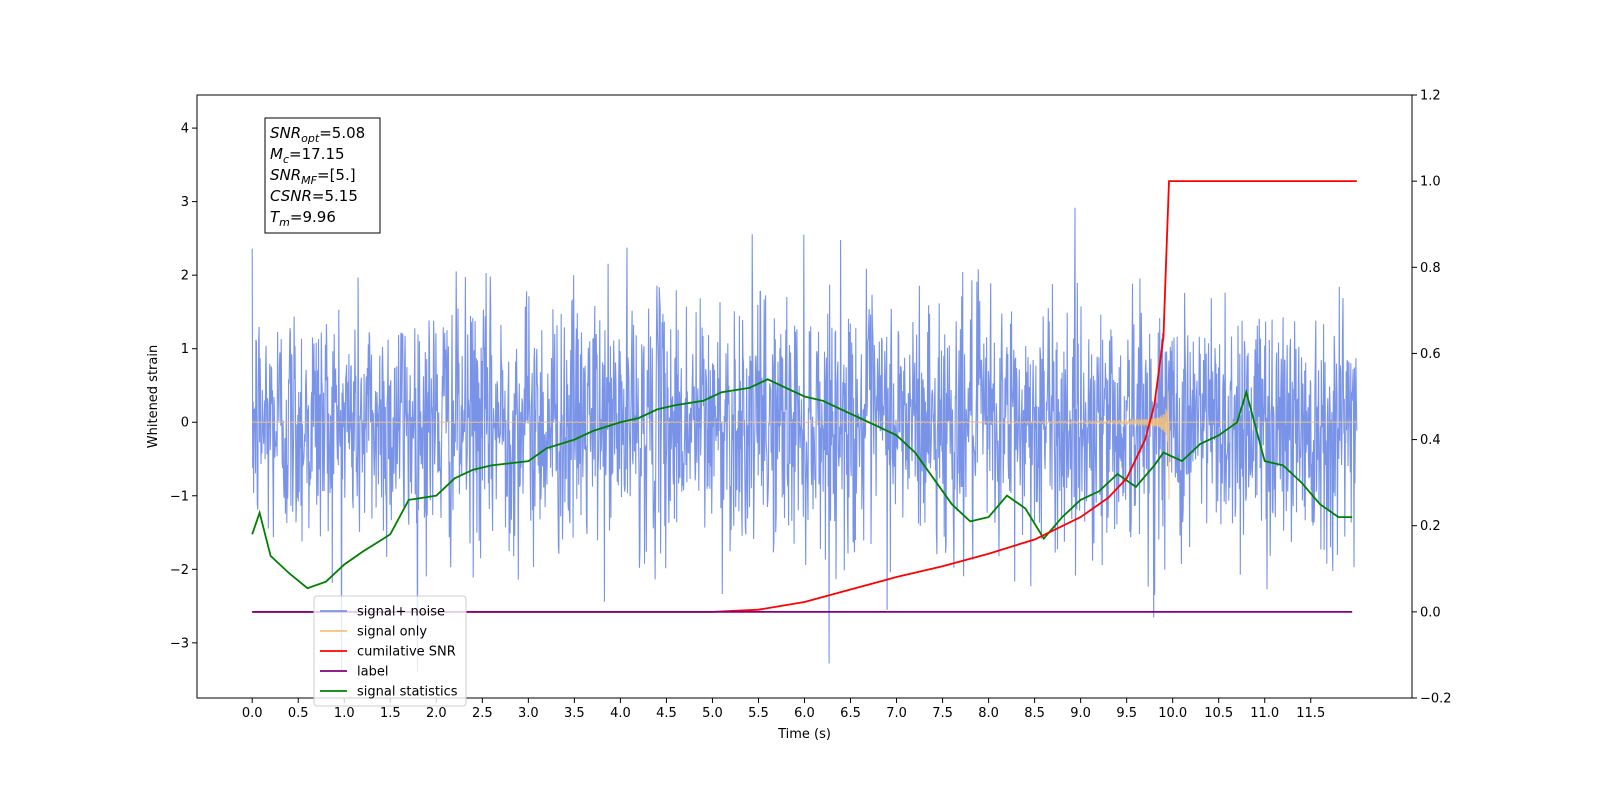 This screenshot has height=800, width=1600. What do you see at coordinates (185, 202) in the screenshot?
I see `y-left-tick-label: 3` at bounding box center [185, 202].